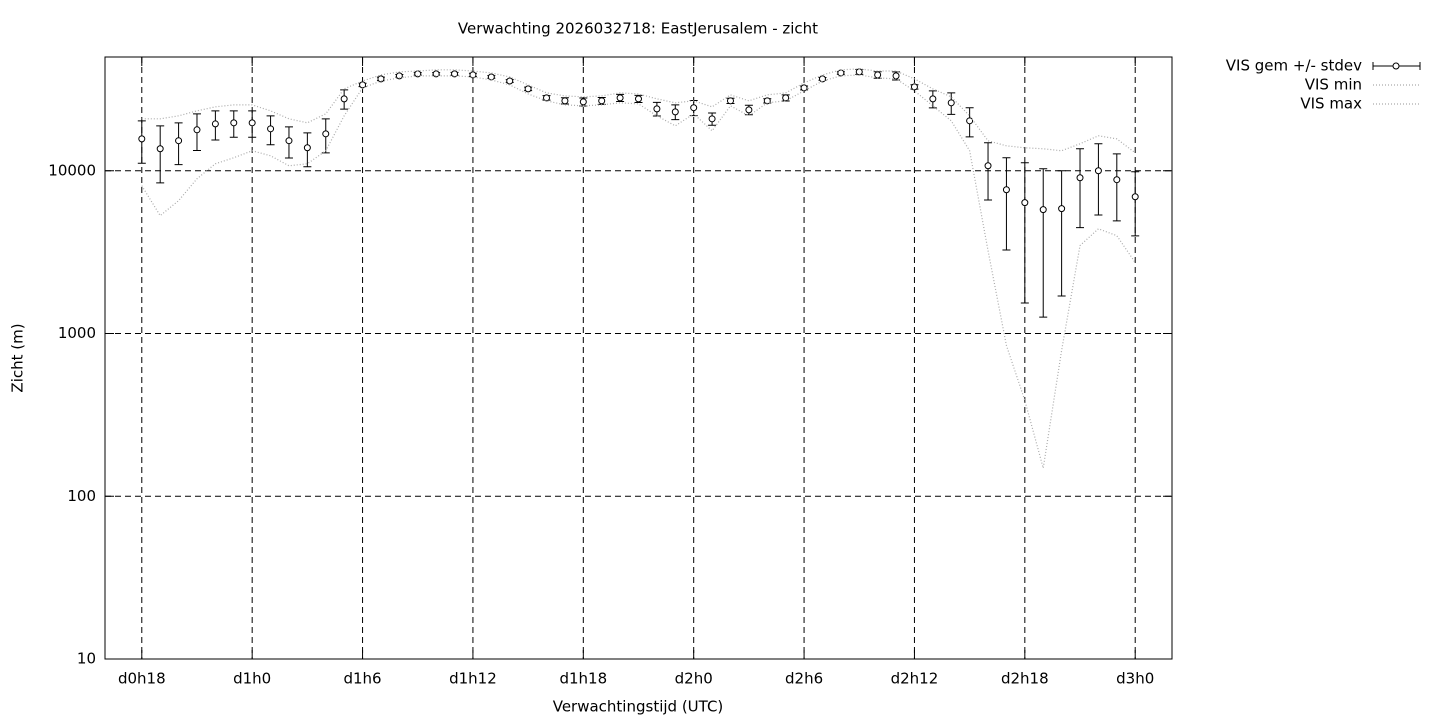 This screenshot has height=720, width=1440. What do you see at coordinates (583, 679) in the screenshot?
I see `x-tick-label: d1h18` at bounding box center [583, 679].